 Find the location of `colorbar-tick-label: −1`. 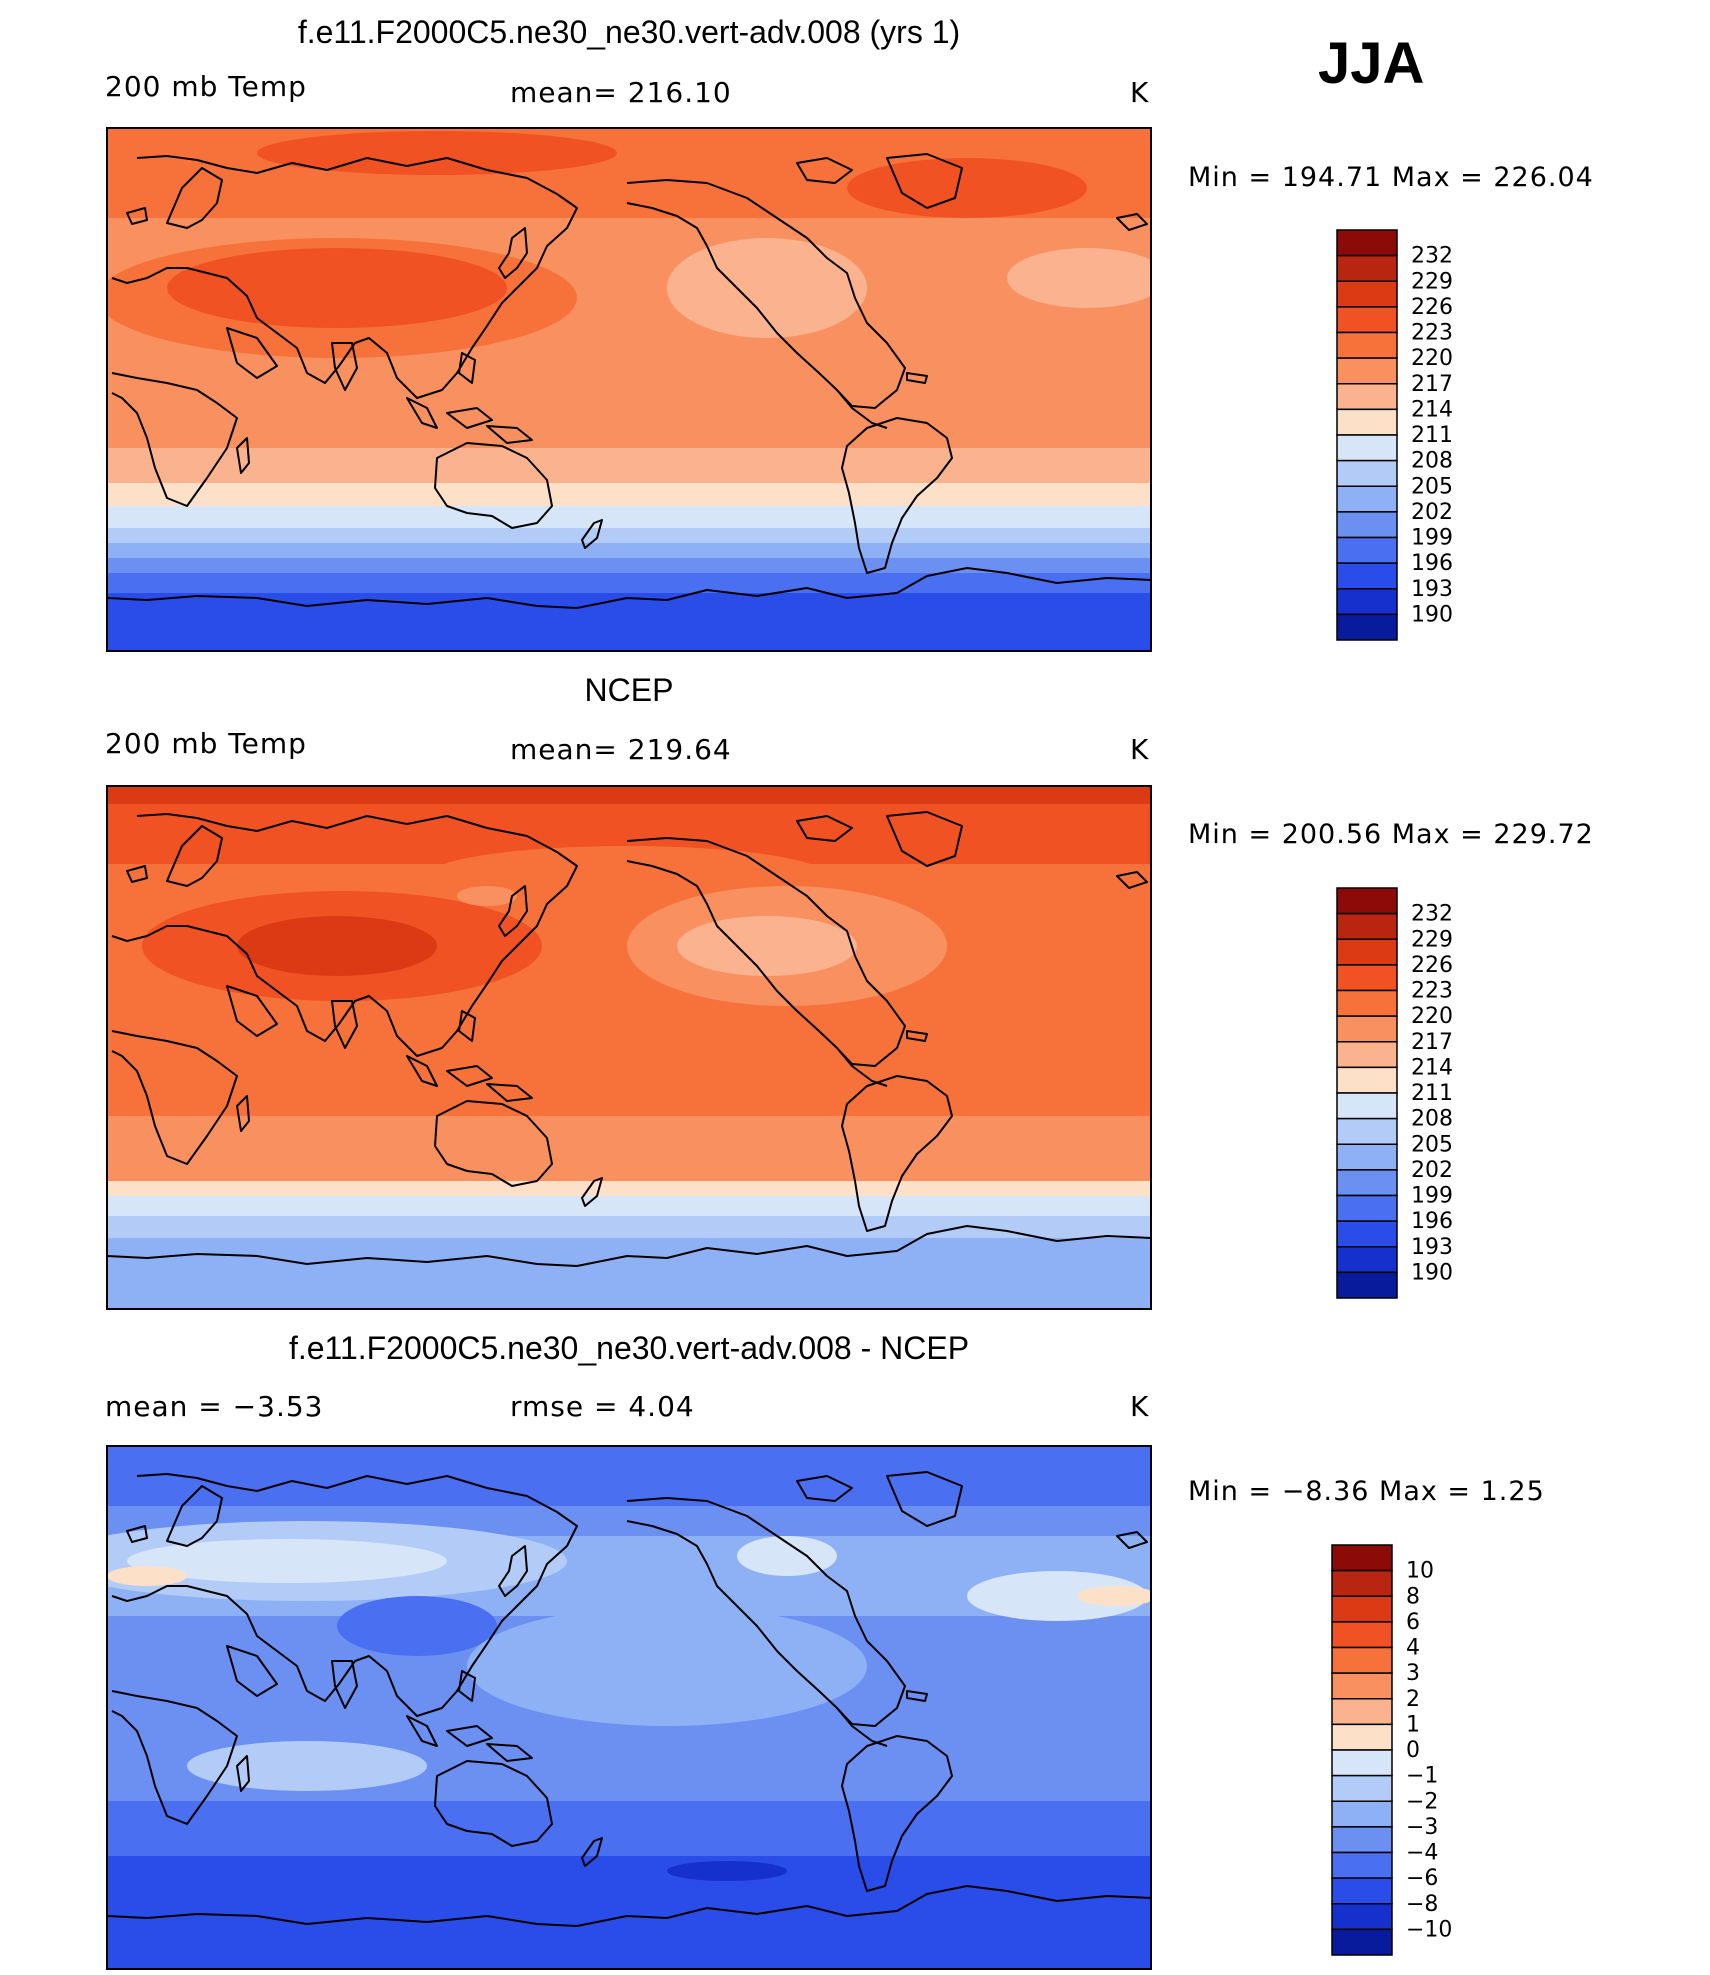

colorbar-tick-label: −1 is located at coordinates (1422, 1776).